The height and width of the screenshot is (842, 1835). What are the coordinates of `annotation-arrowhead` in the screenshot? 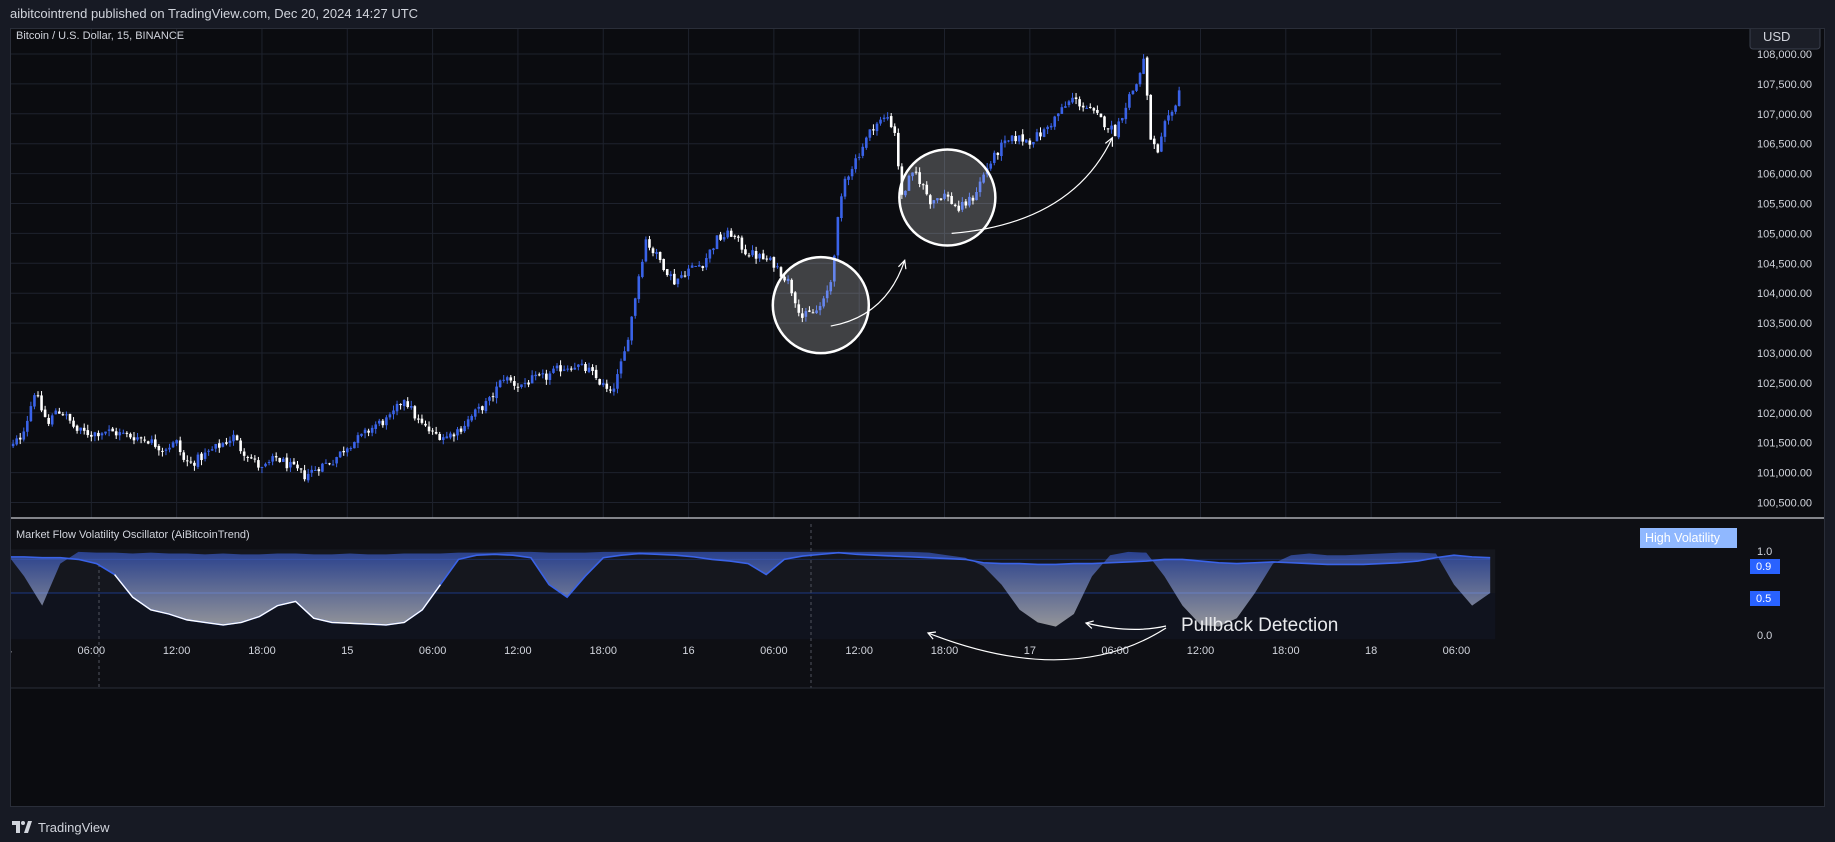 It's located at (1109, 141).